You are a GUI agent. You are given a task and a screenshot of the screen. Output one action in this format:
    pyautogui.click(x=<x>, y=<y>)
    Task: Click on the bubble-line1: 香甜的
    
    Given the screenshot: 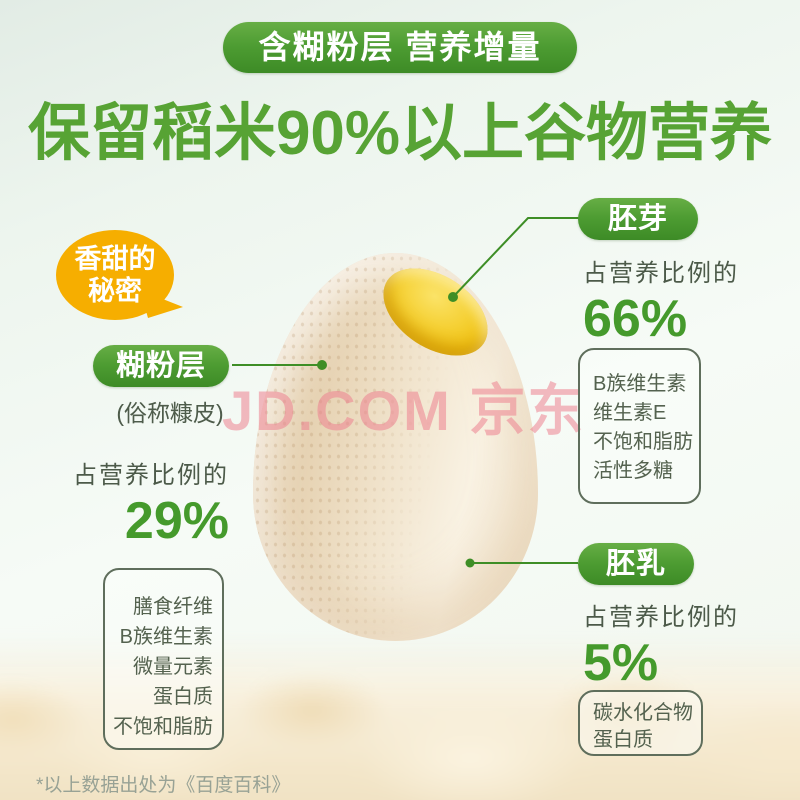 What is the action you would take?
    pyautogui.click(x=115, y=258)
    